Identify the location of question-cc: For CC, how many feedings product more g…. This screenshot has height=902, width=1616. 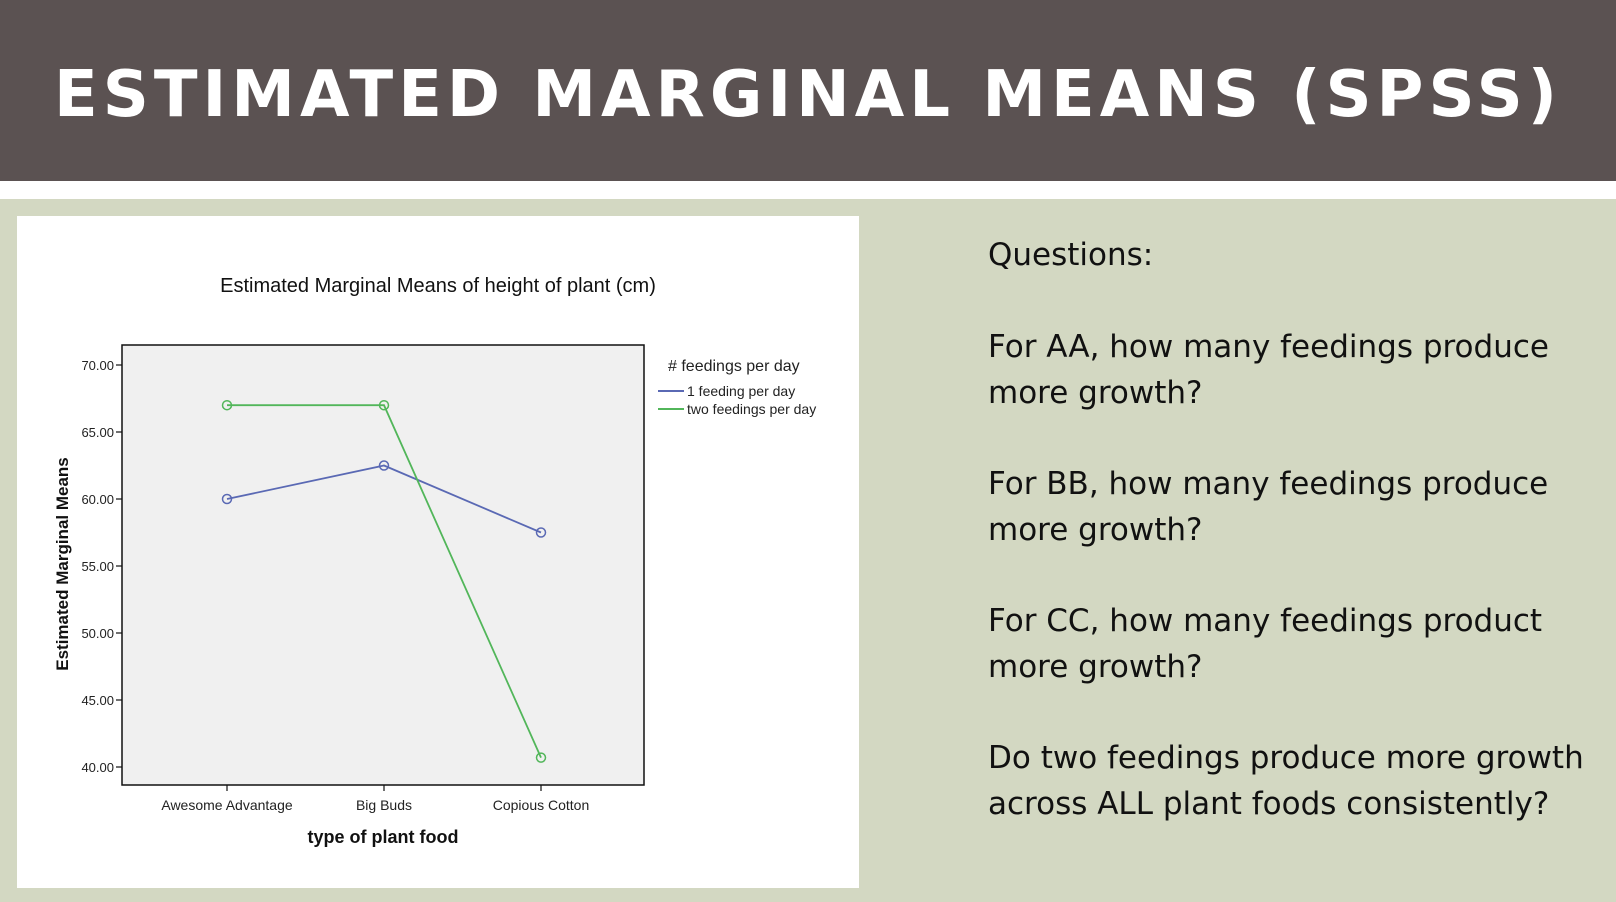
(1265, 644).